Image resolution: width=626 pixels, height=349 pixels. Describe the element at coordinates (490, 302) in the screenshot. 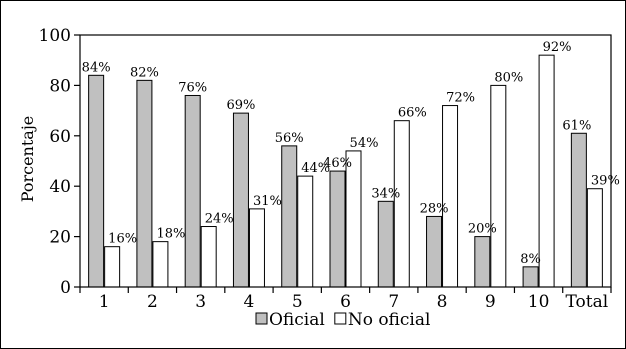

I see `x-tick-label: 9` at that location.